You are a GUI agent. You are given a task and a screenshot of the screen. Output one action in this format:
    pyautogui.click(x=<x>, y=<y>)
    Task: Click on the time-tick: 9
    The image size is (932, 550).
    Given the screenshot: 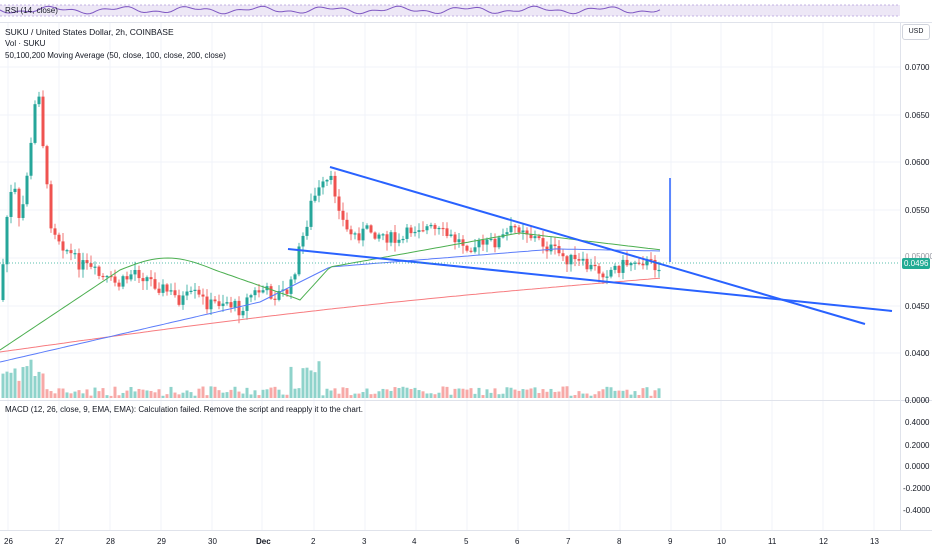 What is the action you would take?
    pyautogui.click(x=670, y=541)
    